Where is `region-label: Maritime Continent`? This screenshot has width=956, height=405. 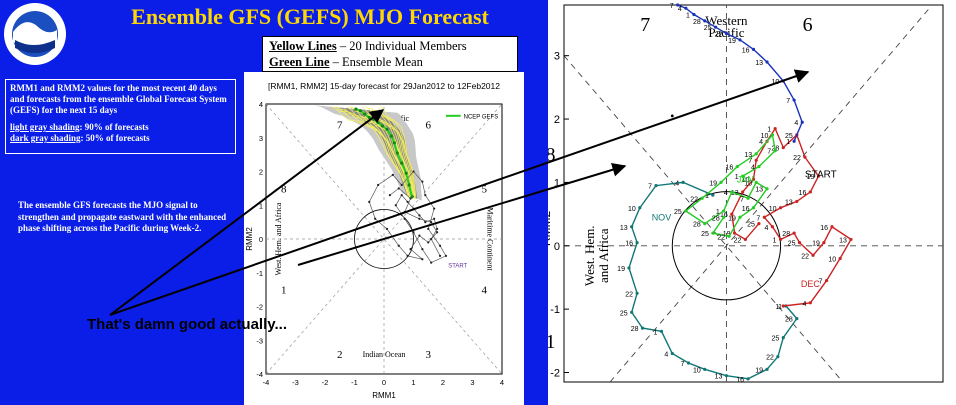 region-label: Maritime Continent is located at coordinates (489, 239).